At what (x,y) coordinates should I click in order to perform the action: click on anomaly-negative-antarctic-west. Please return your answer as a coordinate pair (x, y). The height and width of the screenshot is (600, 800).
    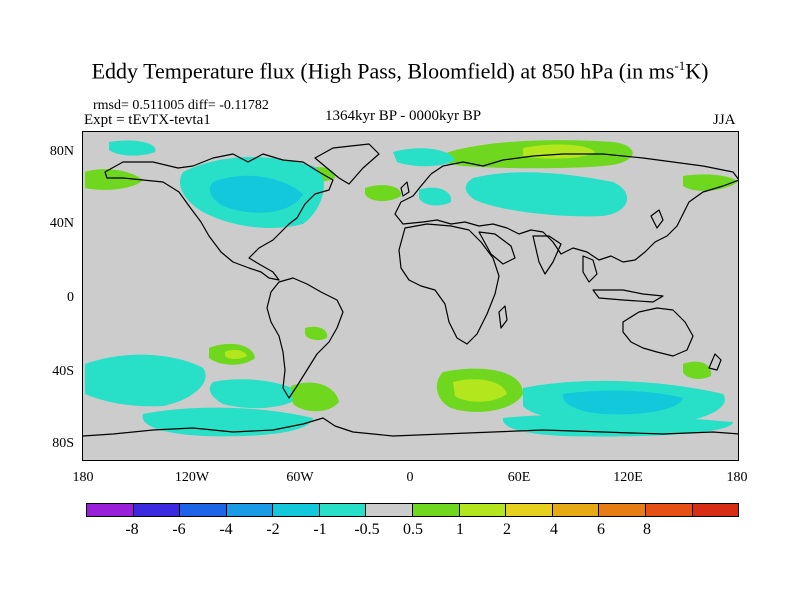
    Looking at the image, I should click on (227, 422).